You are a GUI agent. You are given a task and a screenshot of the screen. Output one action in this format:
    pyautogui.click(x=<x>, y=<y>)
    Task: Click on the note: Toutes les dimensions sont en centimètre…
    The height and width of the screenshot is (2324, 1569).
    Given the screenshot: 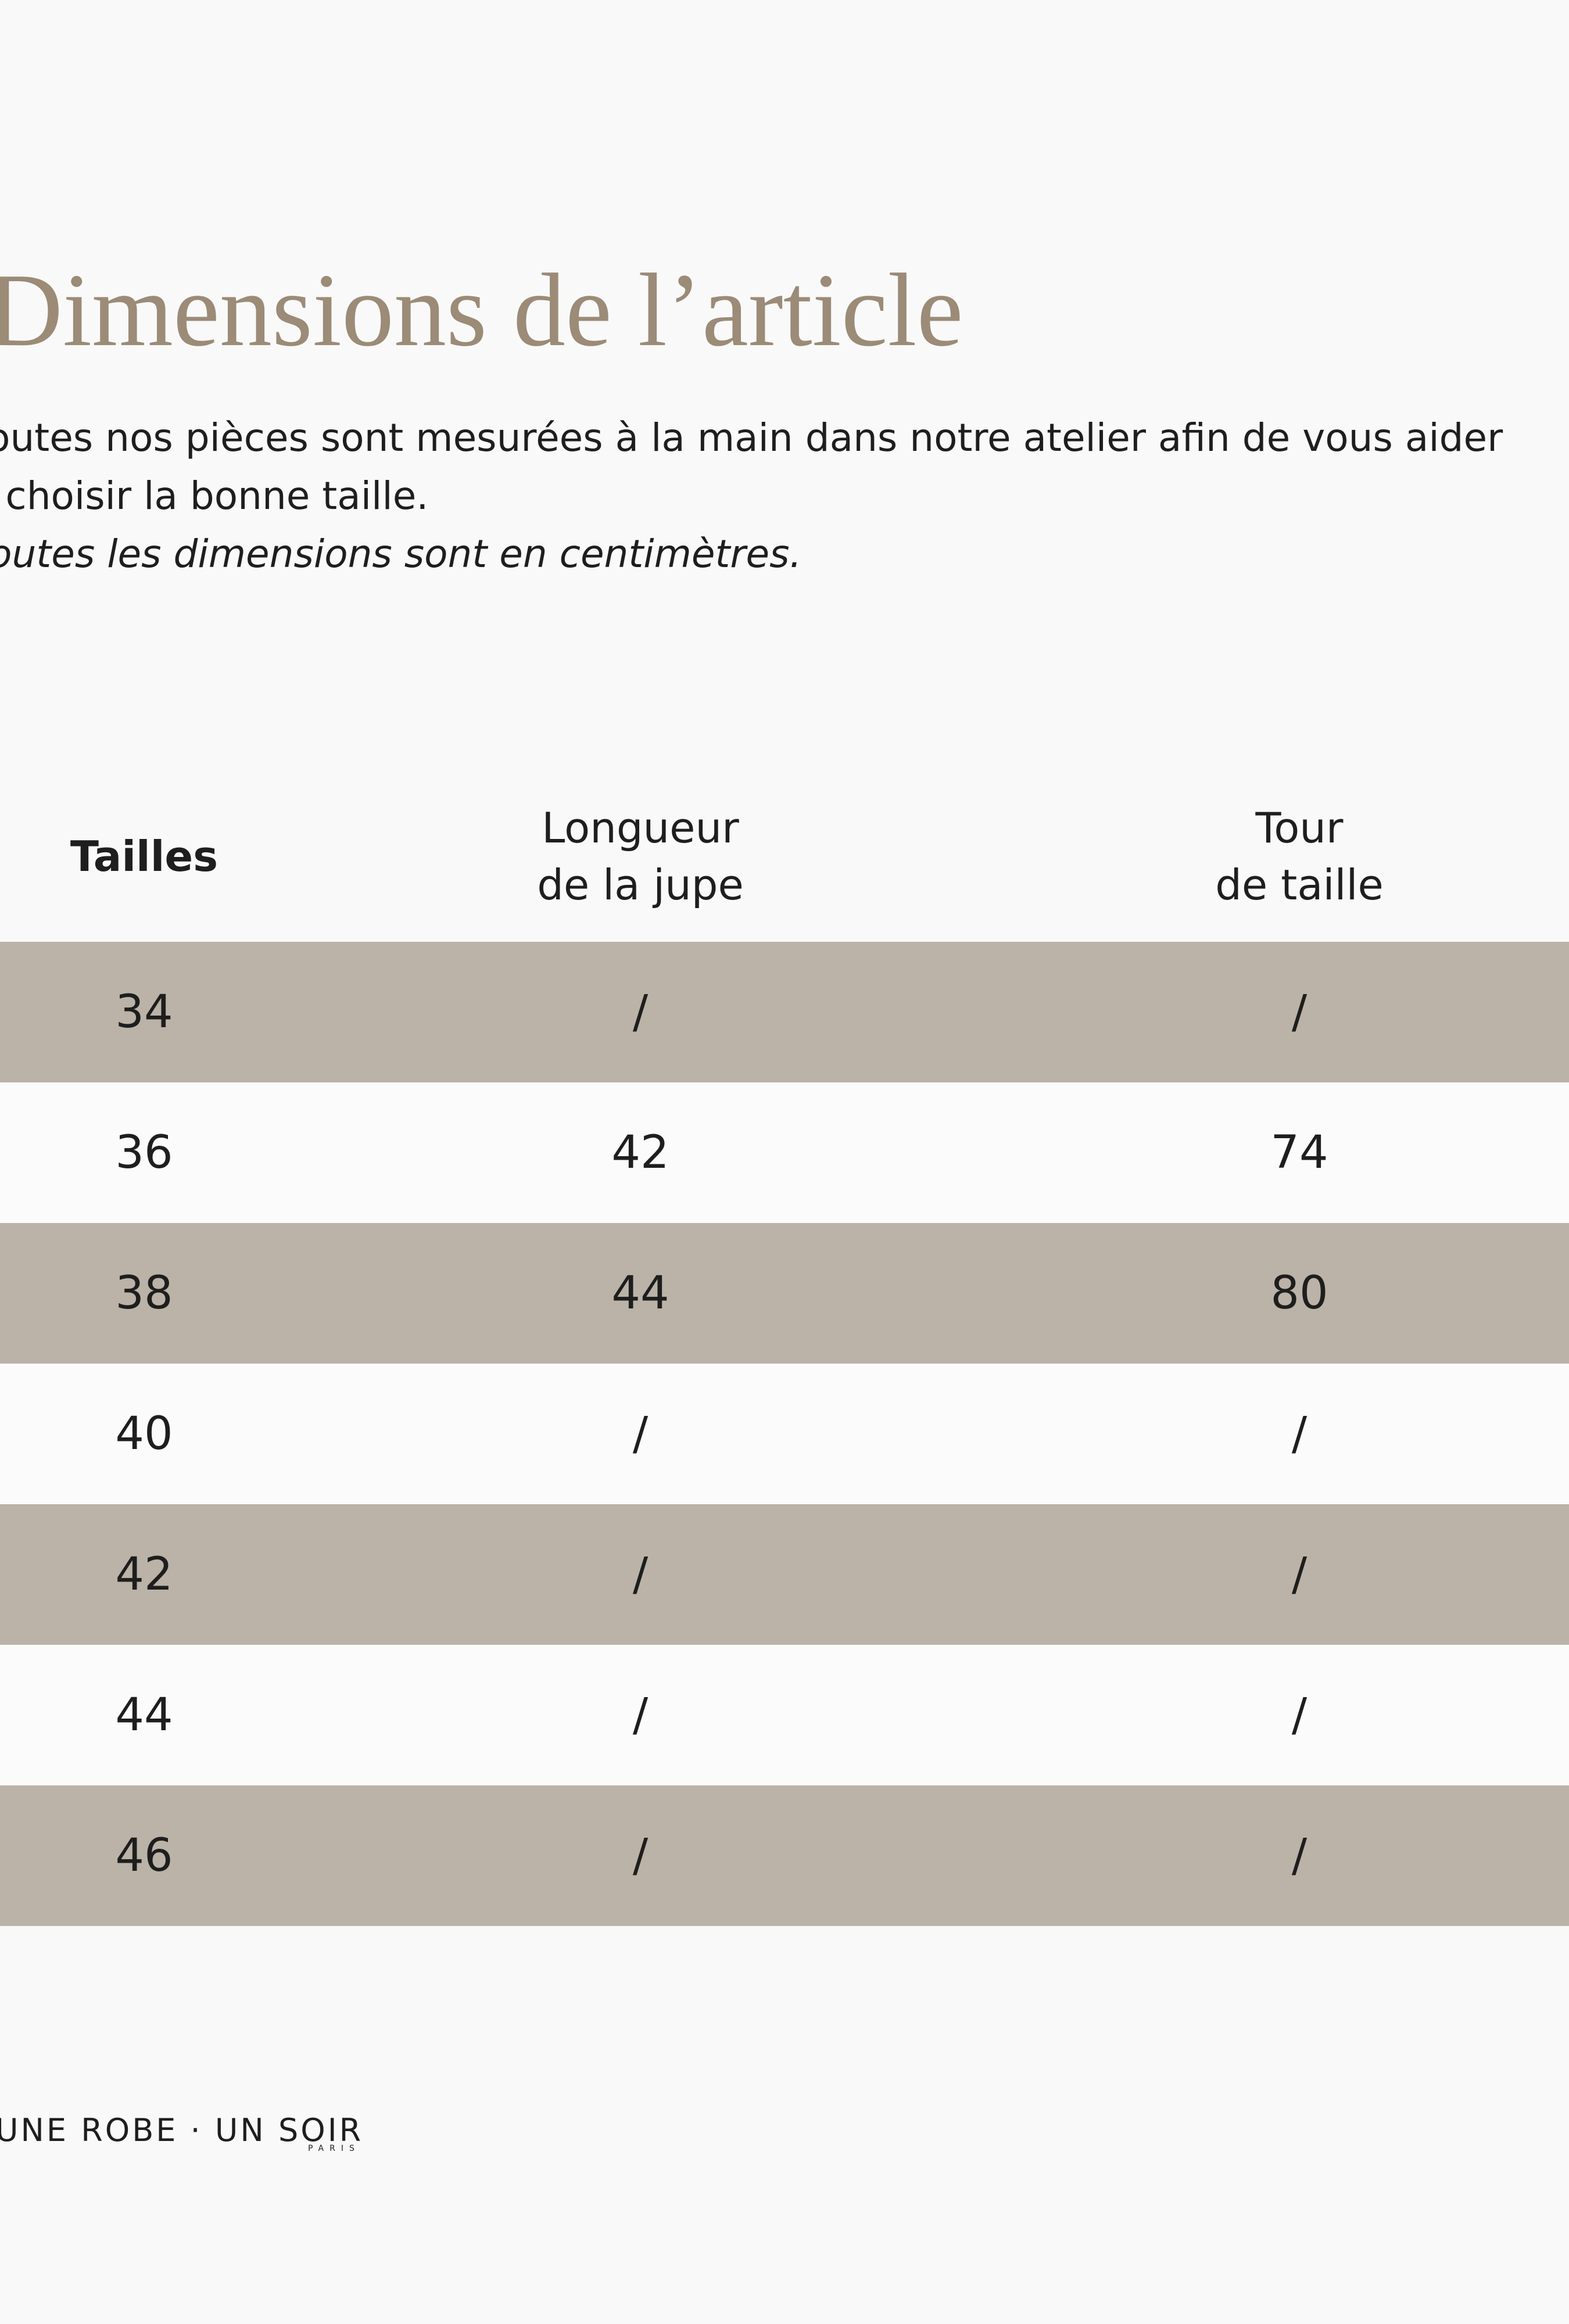 What is the action you would take?
    pyautogui.click(x=401, y=554)
    